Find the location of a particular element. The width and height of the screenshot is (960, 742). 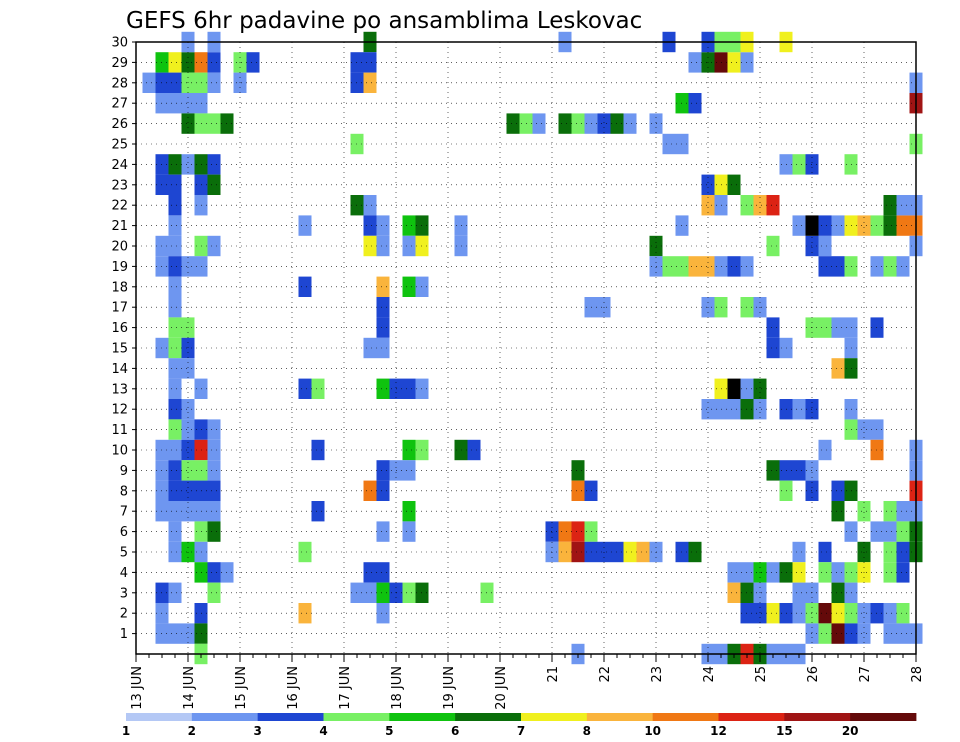

x-tick-label: 17 JUN is located at coordinates (345, 688).